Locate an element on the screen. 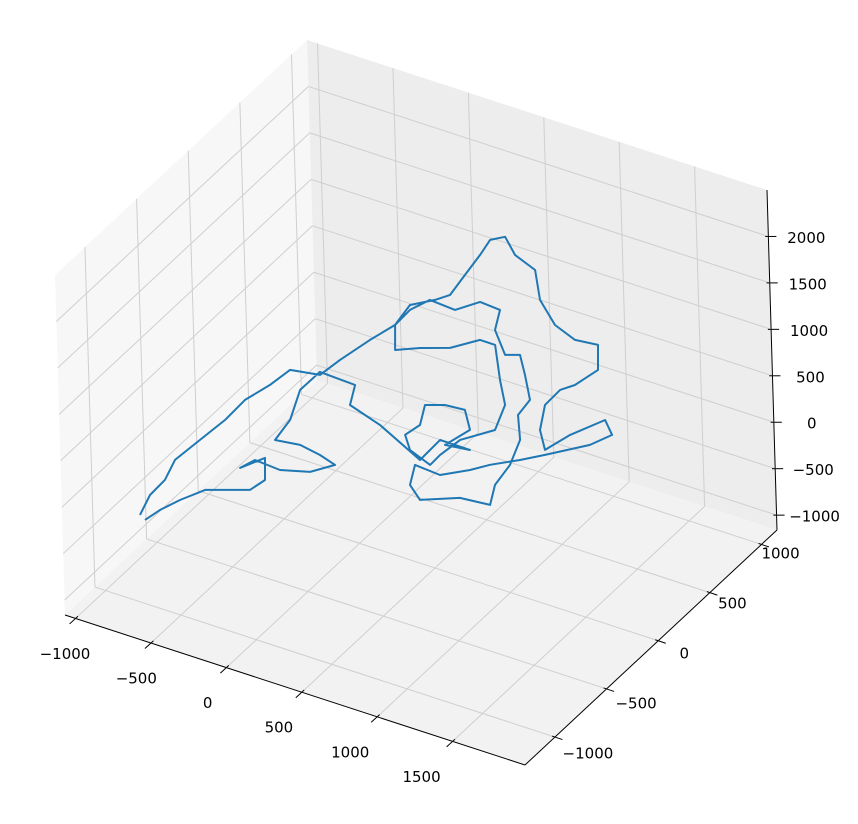  y-tick-label: −1000 is located at coordinates (588, 754).